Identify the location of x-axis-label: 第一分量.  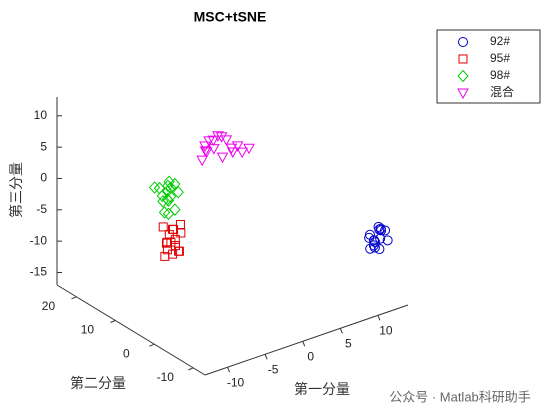
(322, 389).